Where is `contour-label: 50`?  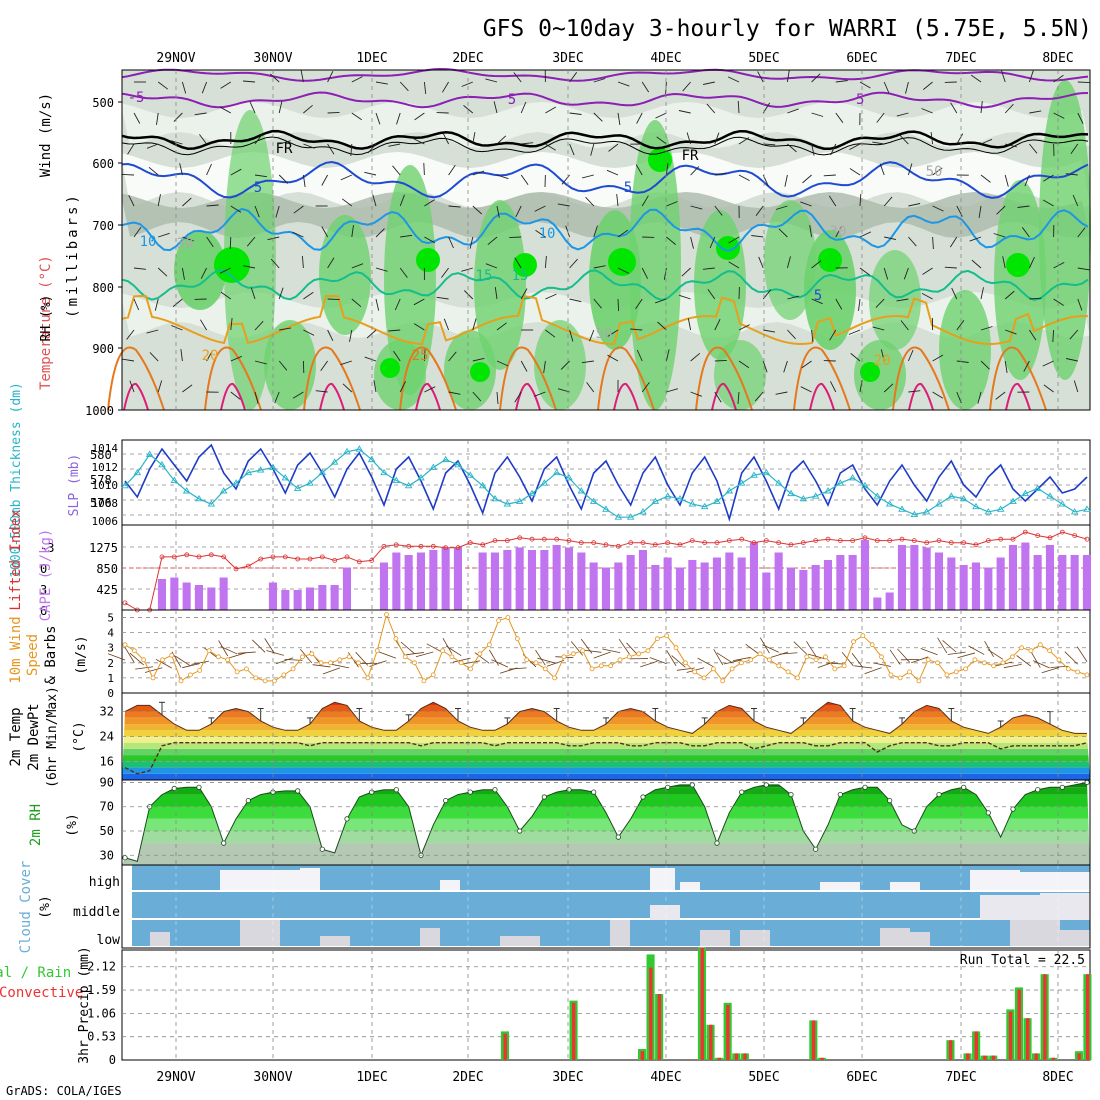
contour-label: 50 is located at coordinates (604, 334).